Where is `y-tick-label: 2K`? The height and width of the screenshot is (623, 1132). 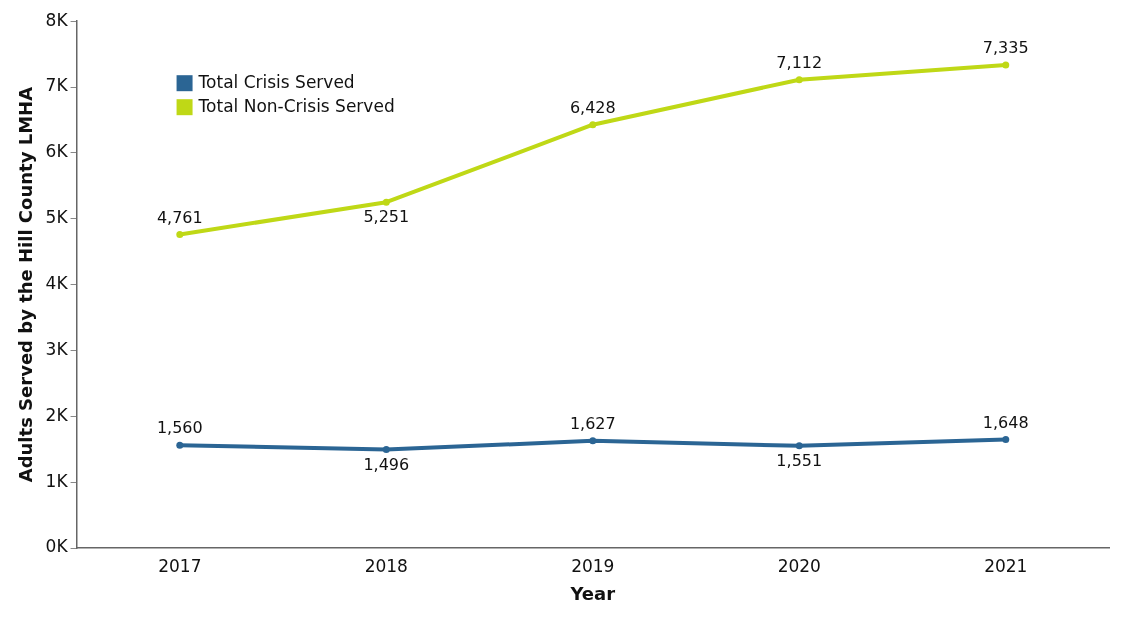 y-tick-label: 2K is located at coordinates (57, 414).